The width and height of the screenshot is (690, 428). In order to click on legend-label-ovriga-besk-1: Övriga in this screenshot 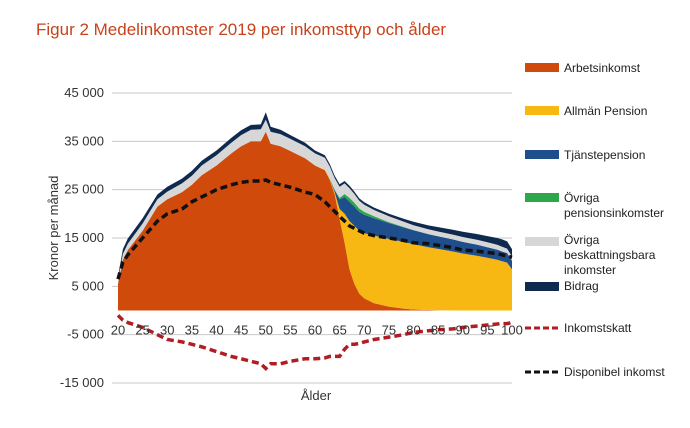, I will do `click(582, 240)`.